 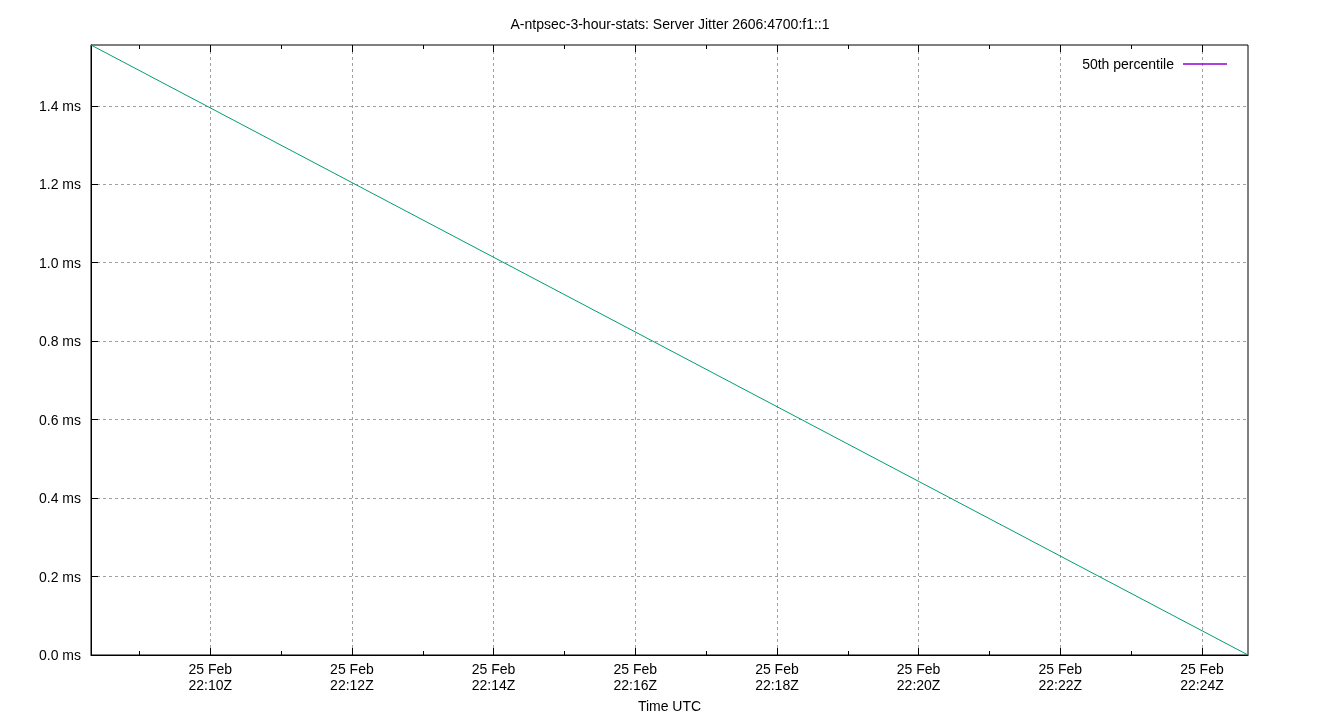 I want to click on y-tick-label: 0.2 ms, so click(x=59, y=576).